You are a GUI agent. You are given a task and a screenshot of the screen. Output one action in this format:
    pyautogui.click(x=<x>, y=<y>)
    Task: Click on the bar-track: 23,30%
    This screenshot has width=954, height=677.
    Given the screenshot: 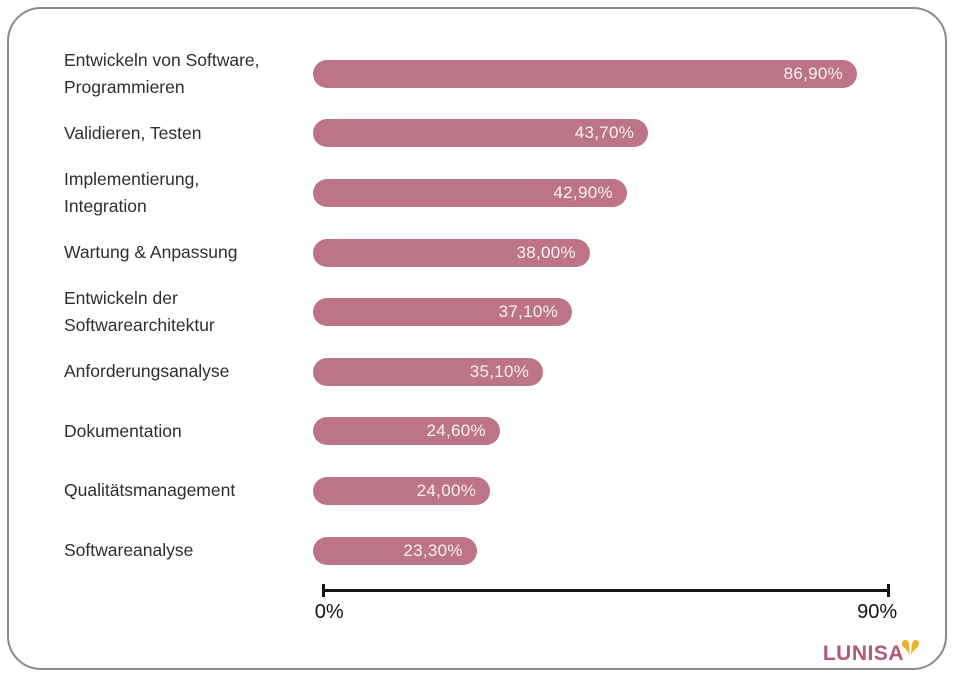 What is the action you would take?
    pyautogui.click(x=601, y=550)
    